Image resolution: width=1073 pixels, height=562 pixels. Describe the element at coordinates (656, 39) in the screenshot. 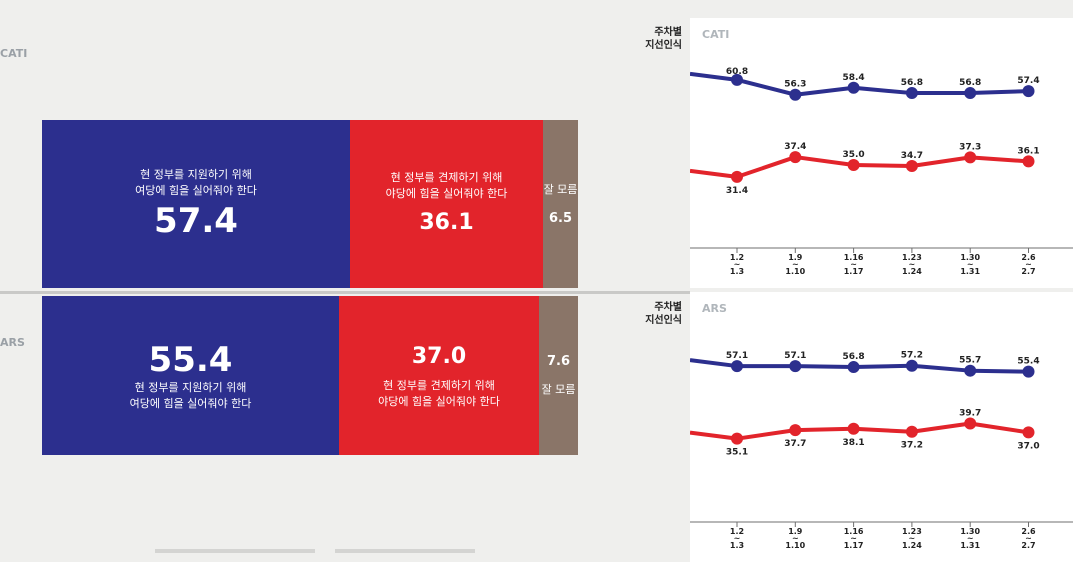

I see `cati-weekly-label: 주차별 지선인식` at that location.